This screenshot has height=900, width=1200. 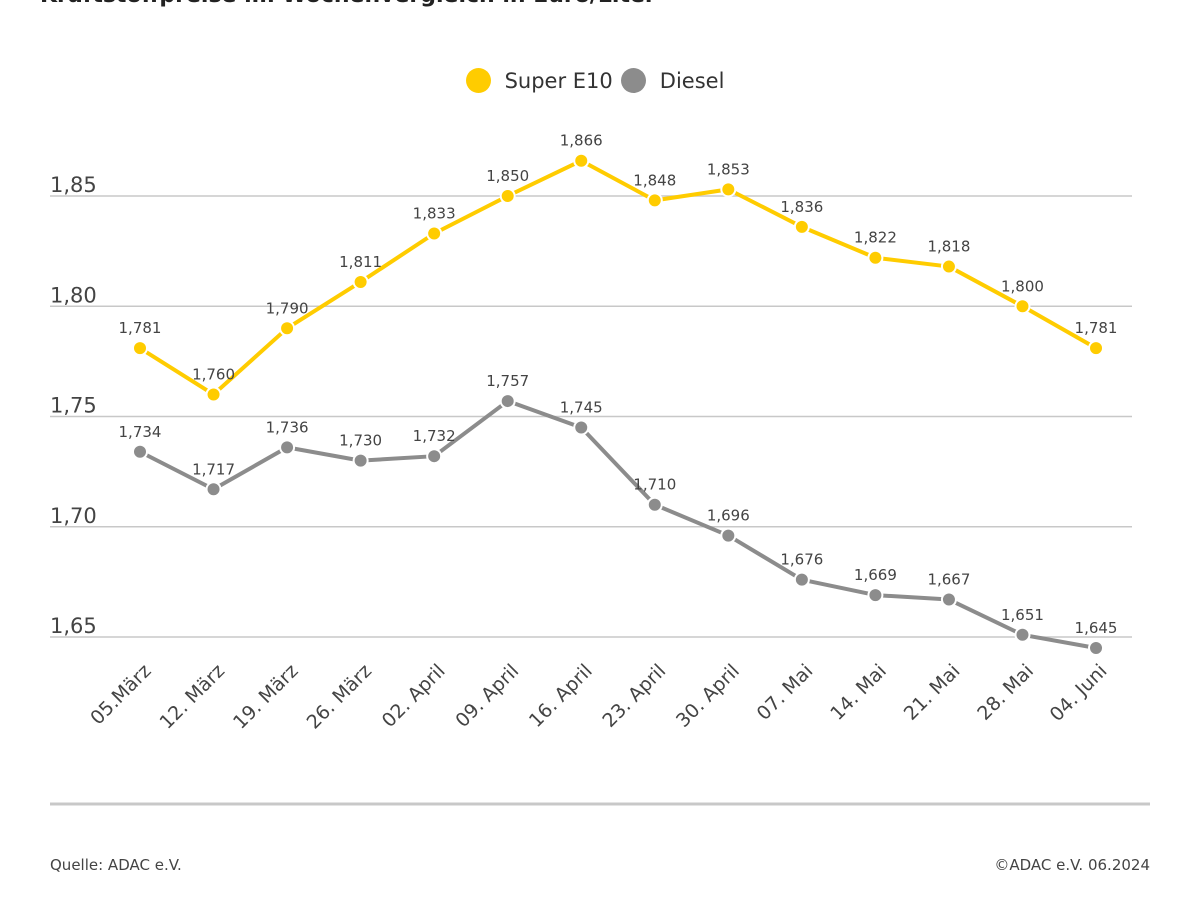 What do you see at coordinates (287, 427) in the screenshot?
I see `data-label: 1,736` at bounding box center [287, 427].